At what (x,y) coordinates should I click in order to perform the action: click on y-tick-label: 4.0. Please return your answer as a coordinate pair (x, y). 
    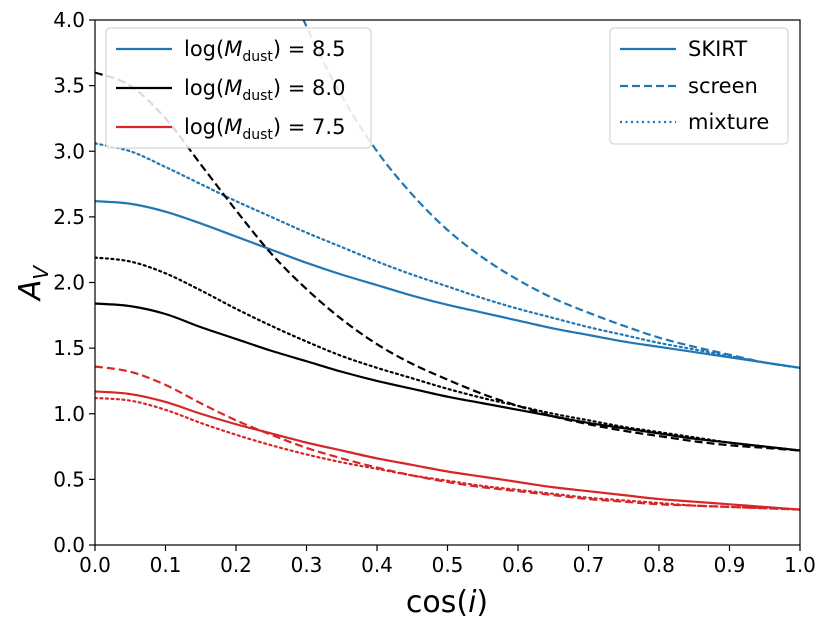
    Looking at the image, I should click on (69, 20).